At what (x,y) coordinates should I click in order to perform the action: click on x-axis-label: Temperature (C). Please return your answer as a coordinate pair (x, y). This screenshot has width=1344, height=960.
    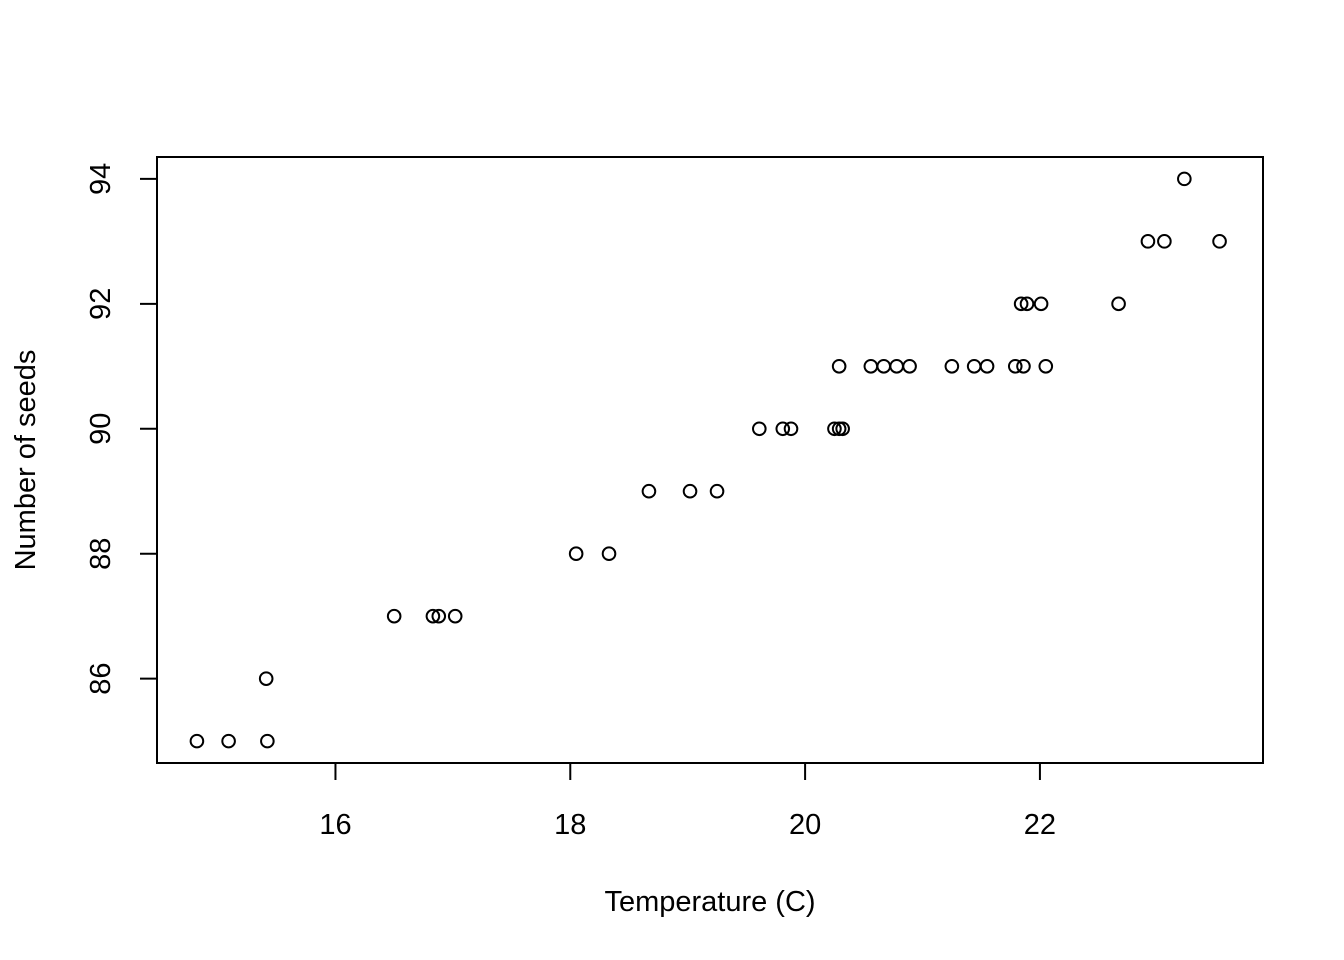
    Looking at the image, I should click on (709, 902).